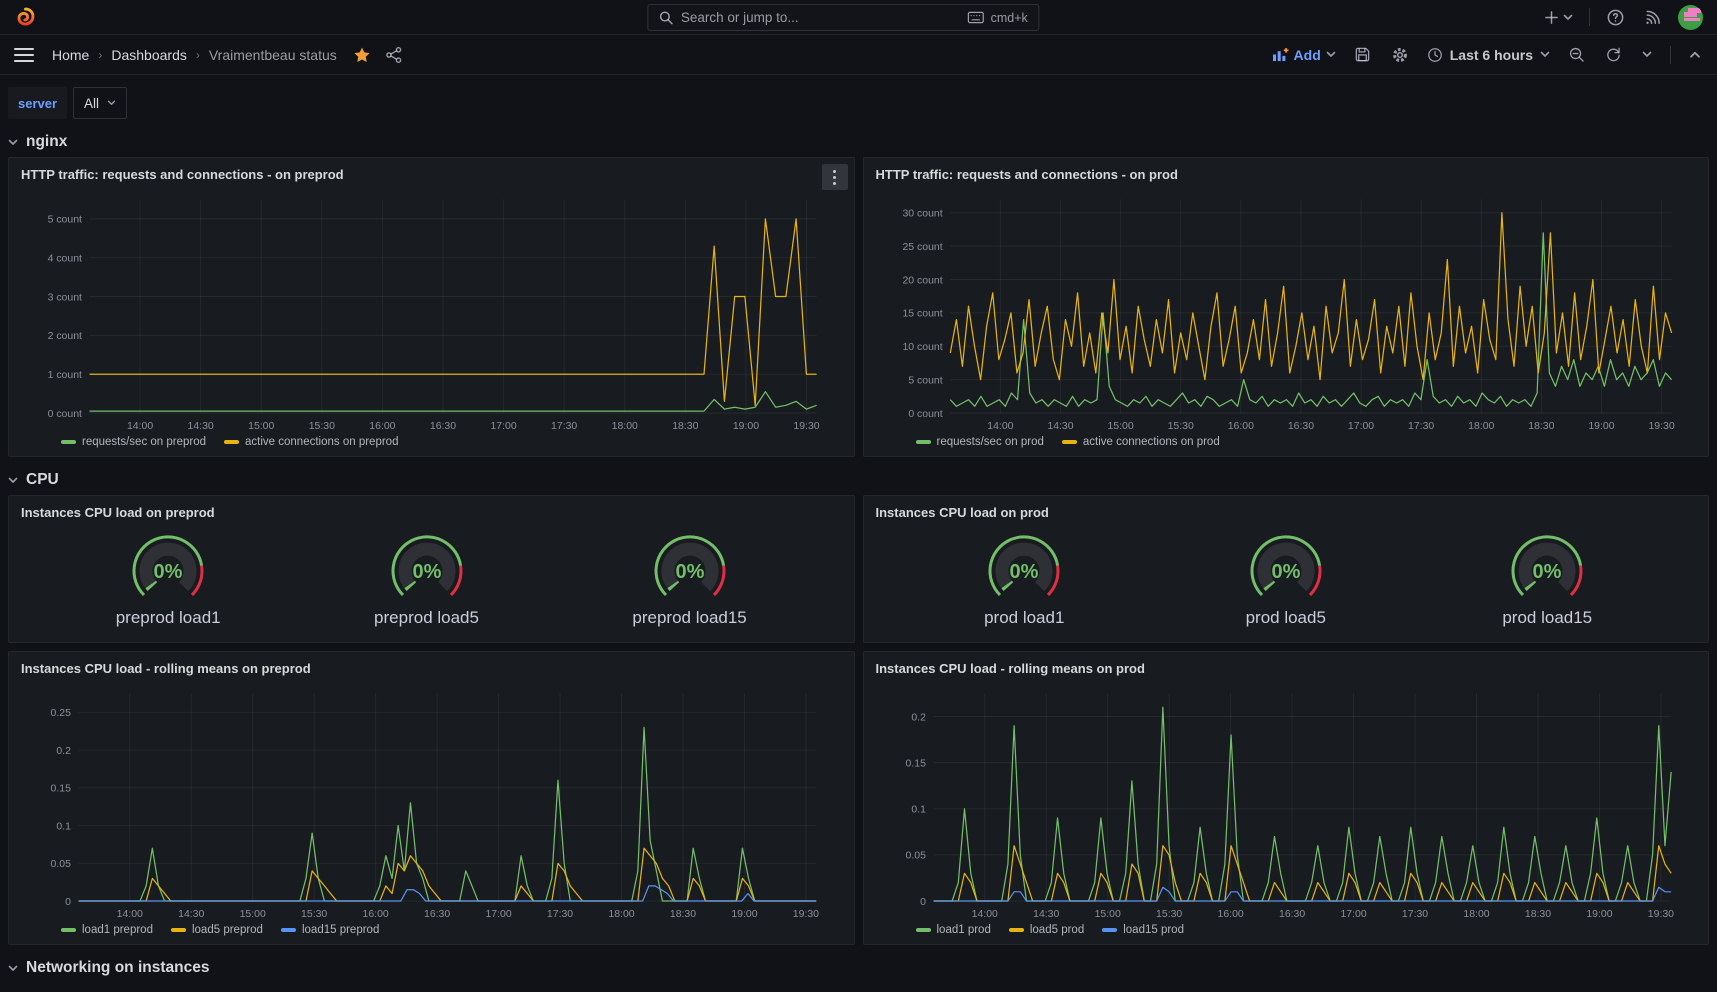 The height and width of the screenshot is (992, 1717). What do you see at coordinates (1491, 54) in the screenshot?
I see `time-range-label: Last 6 hours` at bounding box center [1491, 54].